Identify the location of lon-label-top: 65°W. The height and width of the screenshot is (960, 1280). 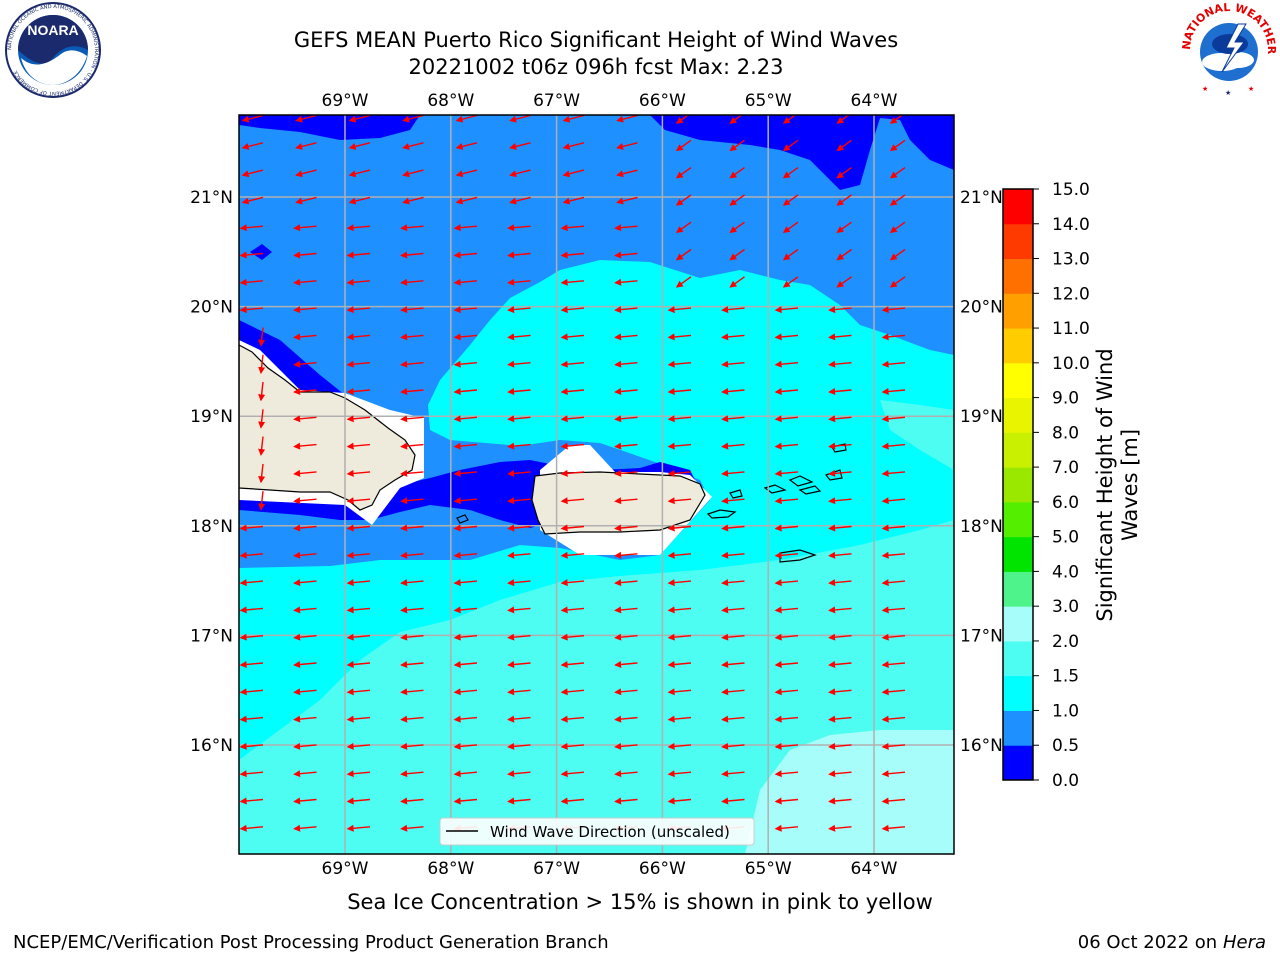
(768, 101).